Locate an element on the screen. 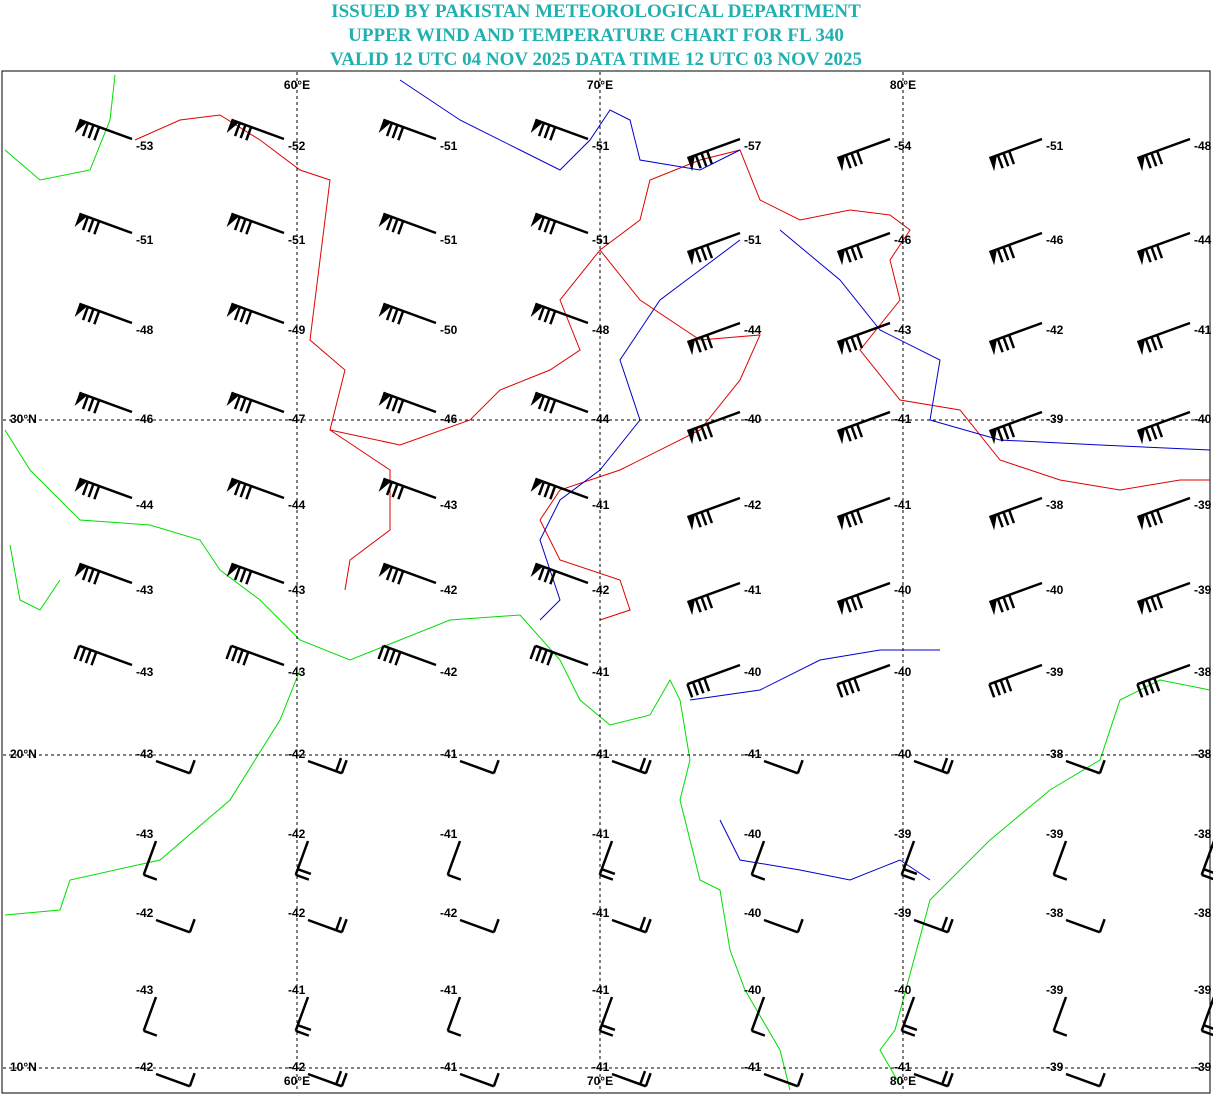 The image size is (1213, 1095). temperature: -47 is located at coordinates (297, 419).